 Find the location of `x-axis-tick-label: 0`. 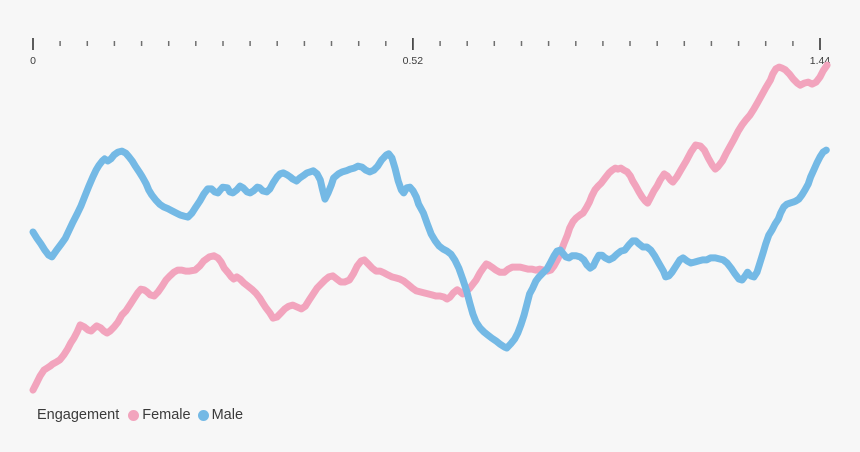

x-axis-tick-label: 0 is located at coordinates (33, 61).